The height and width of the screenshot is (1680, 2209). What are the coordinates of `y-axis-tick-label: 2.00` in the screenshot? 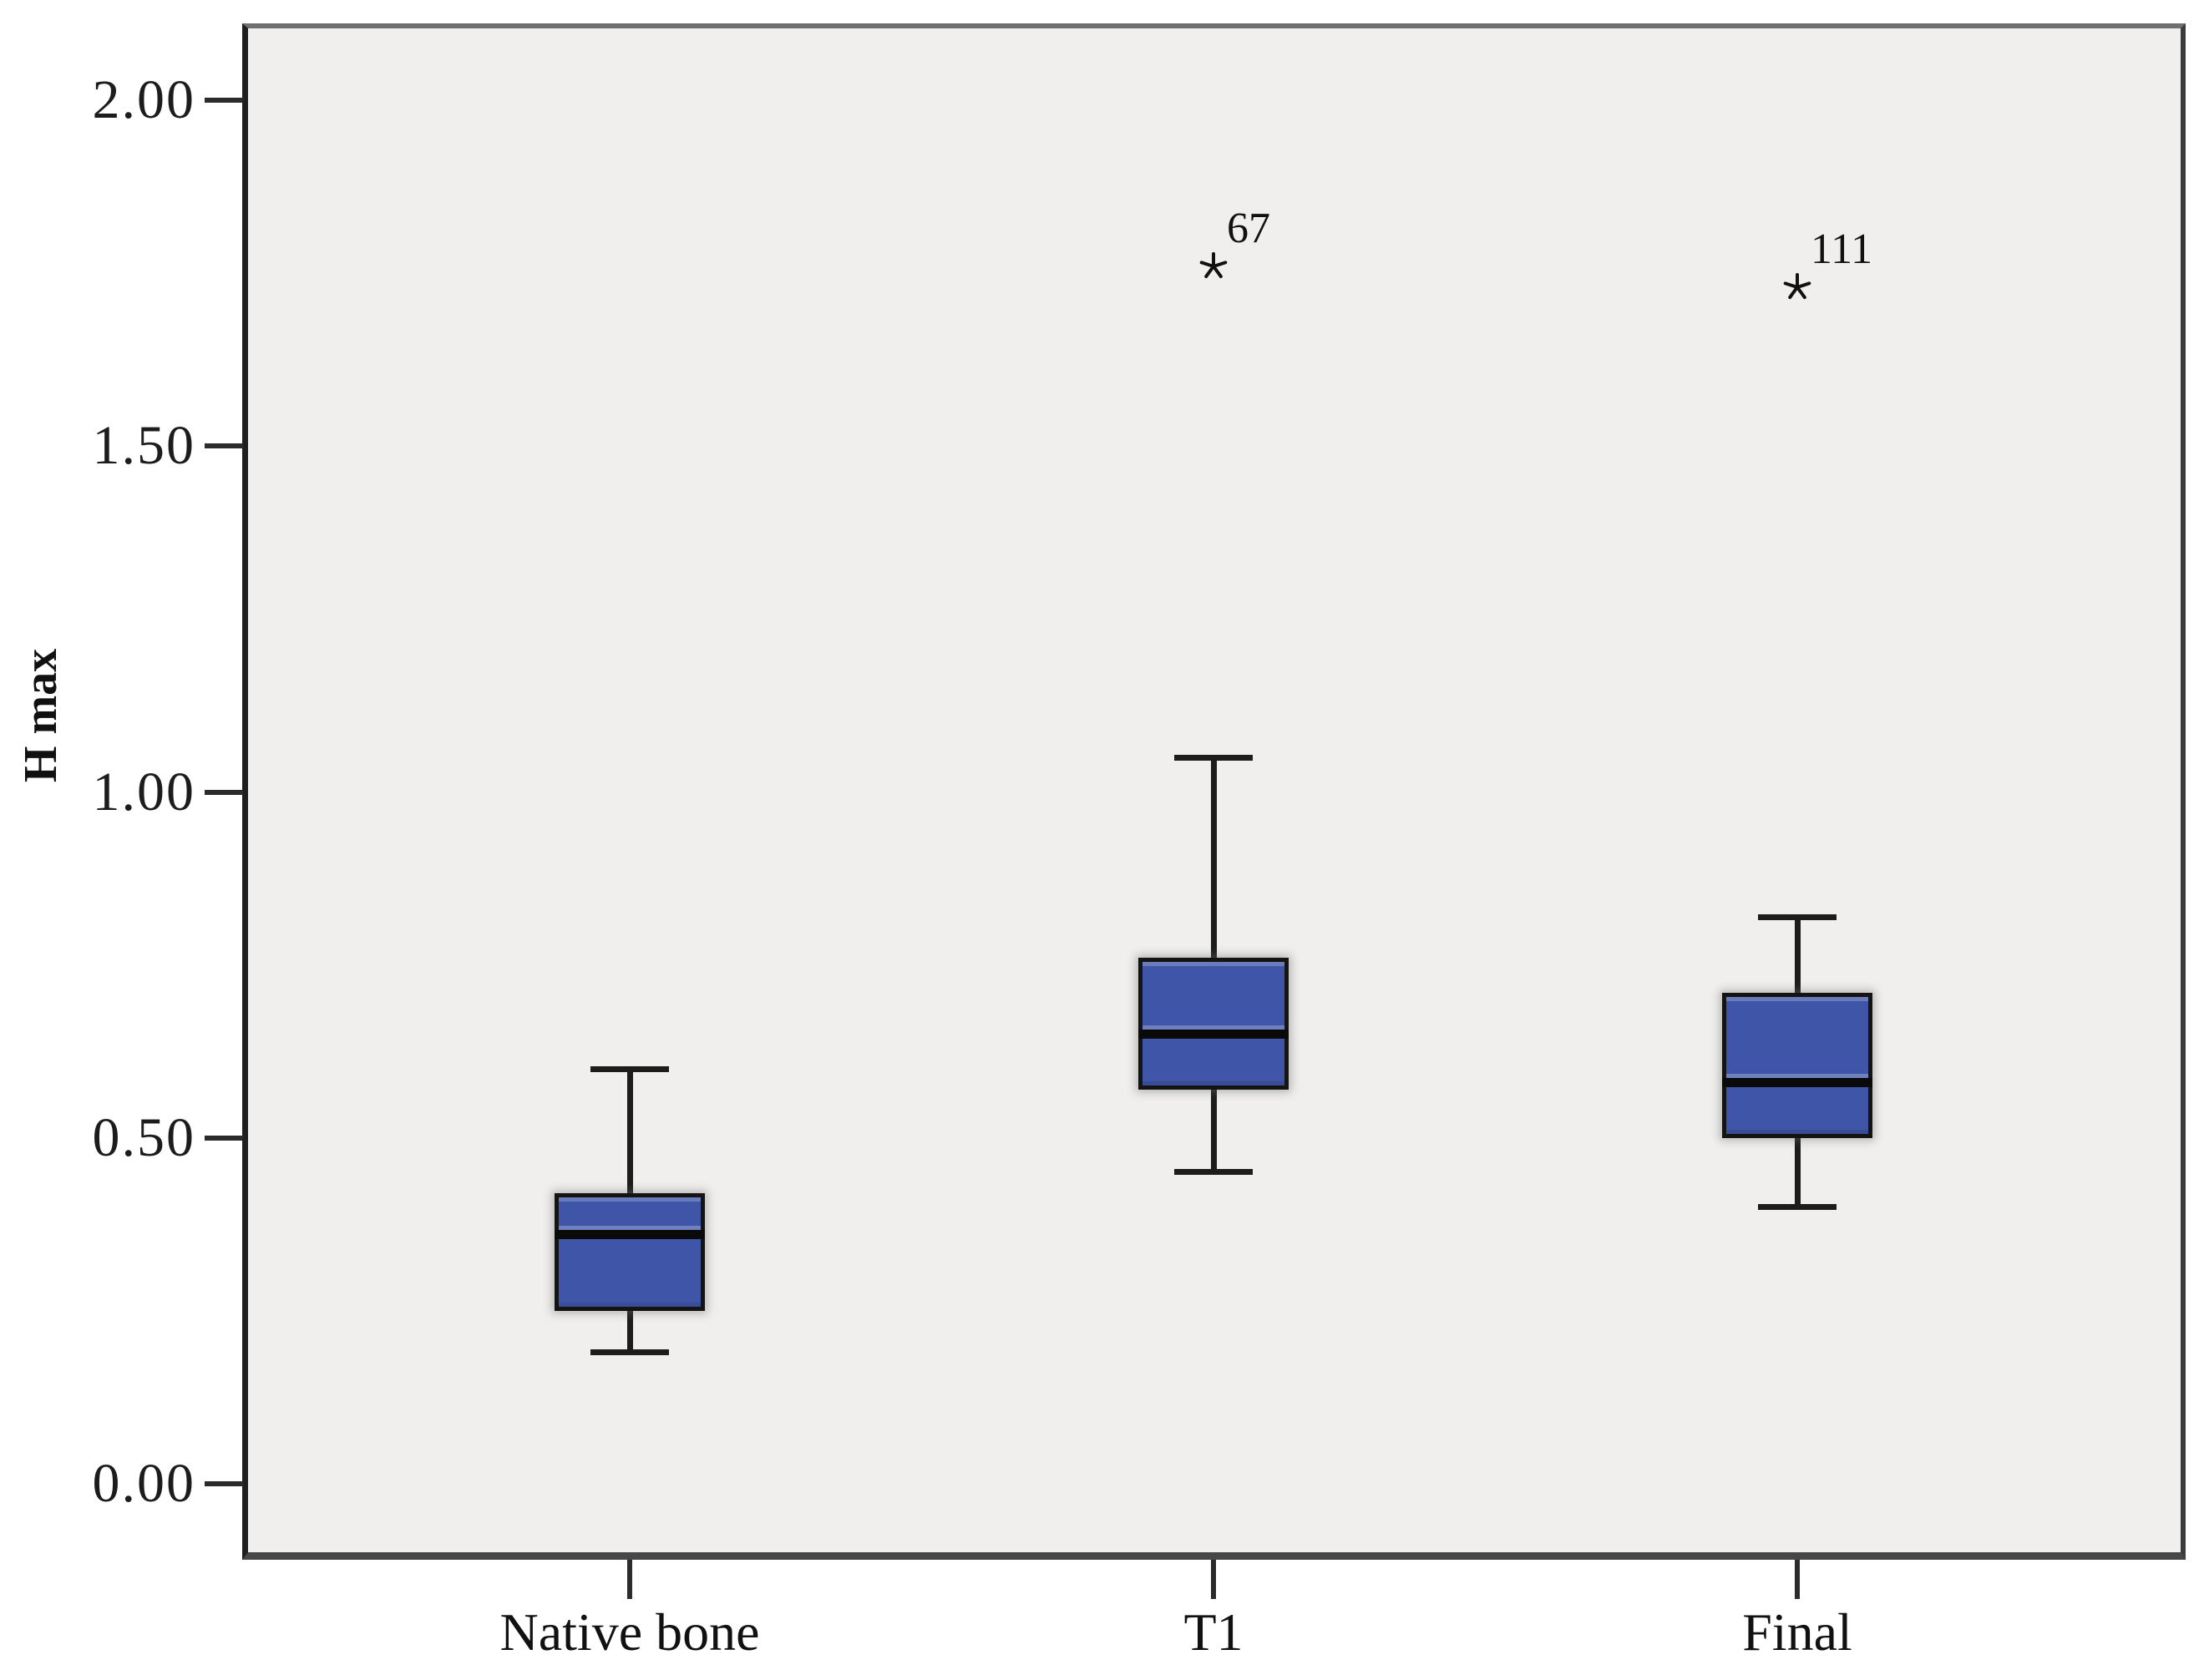 It's located at (144, 99).